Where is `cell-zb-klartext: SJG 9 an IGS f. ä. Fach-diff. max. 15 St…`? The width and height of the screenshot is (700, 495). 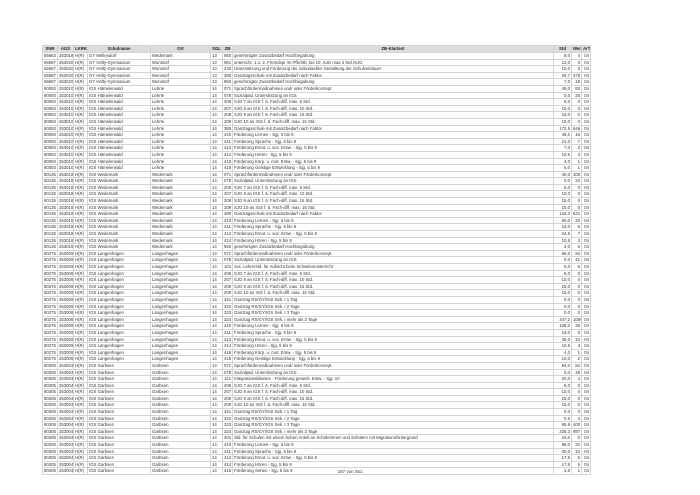
cell-zb-klartext: SJG 9 an IGS f. ä. Fach-diff. max. 15 St… is located at coordinates (393, 398).